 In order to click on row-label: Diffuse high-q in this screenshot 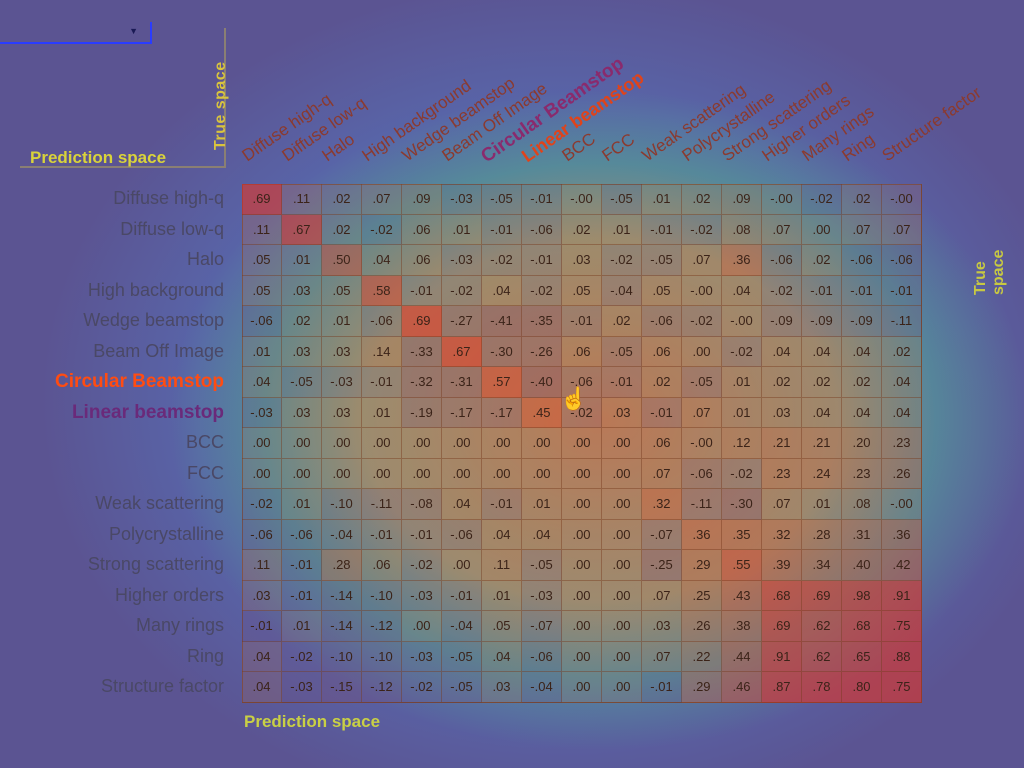, I will do `click(168, 198)`.